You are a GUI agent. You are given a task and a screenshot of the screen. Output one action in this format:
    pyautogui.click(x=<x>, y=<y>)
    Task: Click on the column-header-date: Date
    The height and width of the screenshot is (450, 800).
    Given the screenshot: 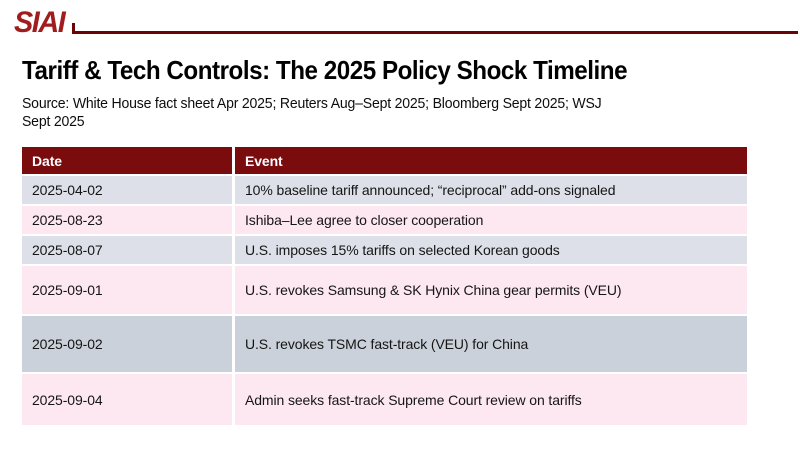 What is the action you would take?
    pyautogui.click(x=127, y=161)
    